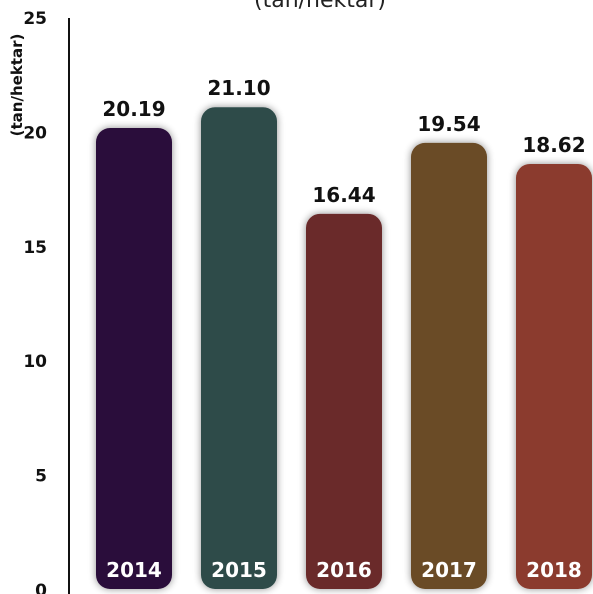  What do you see at coordinates (17, 85) in the screenshot?
I see `y-axis-label: (tan/hektar)` at bounding box center [17, 85].